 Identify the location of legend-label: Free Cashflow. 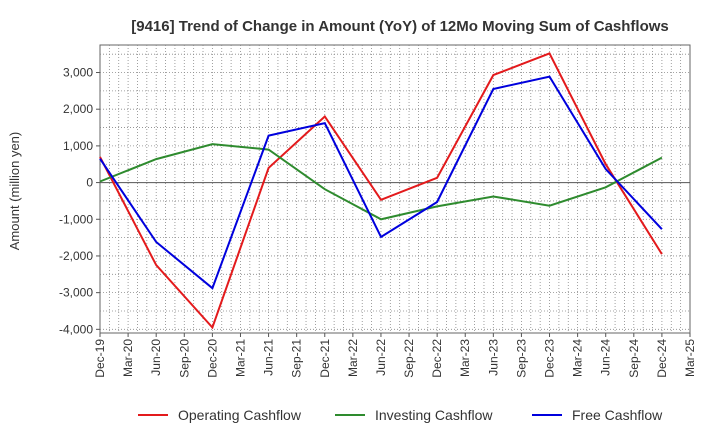
(617, 415).